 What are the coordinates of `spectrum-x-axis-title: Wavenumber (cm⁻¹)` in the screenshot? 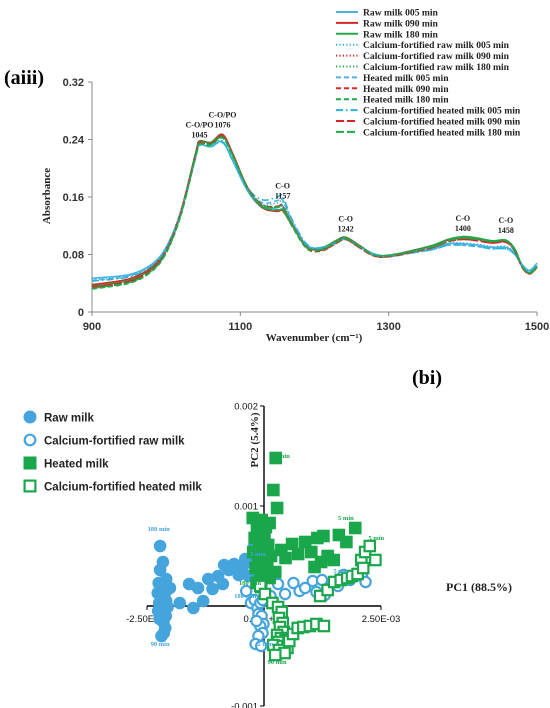 It's located at (314, 338).